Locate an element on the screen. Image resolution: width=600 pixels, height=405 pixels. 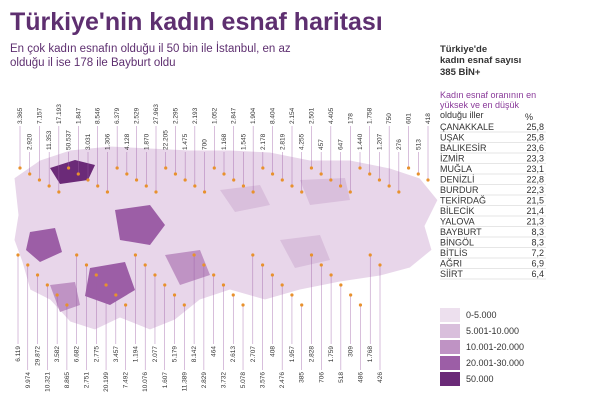
province-count: 2.828 is located at coordinates (312, 354).